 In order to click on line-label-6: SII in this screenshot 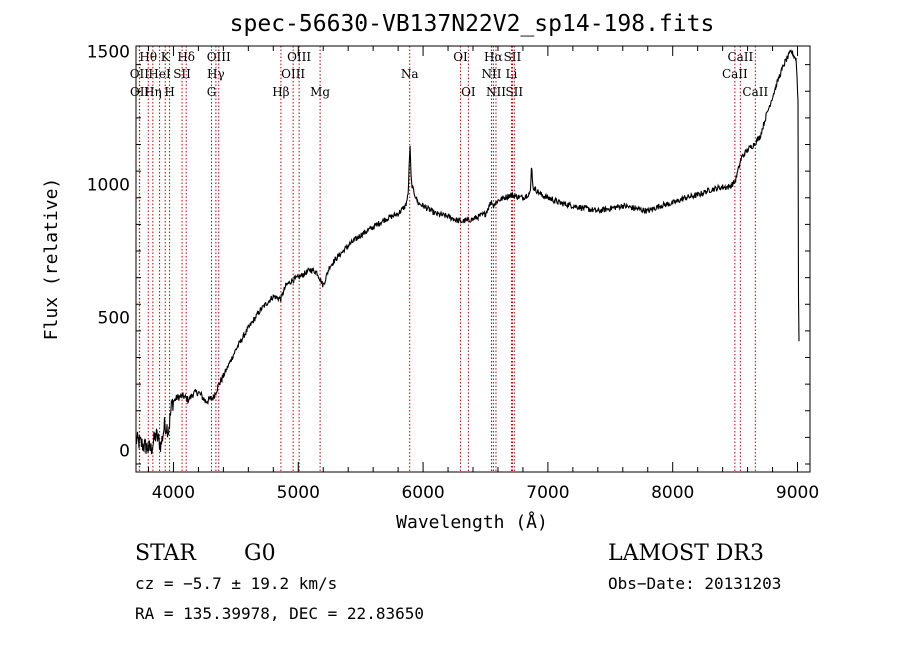, I will do `click(182, 74)`.